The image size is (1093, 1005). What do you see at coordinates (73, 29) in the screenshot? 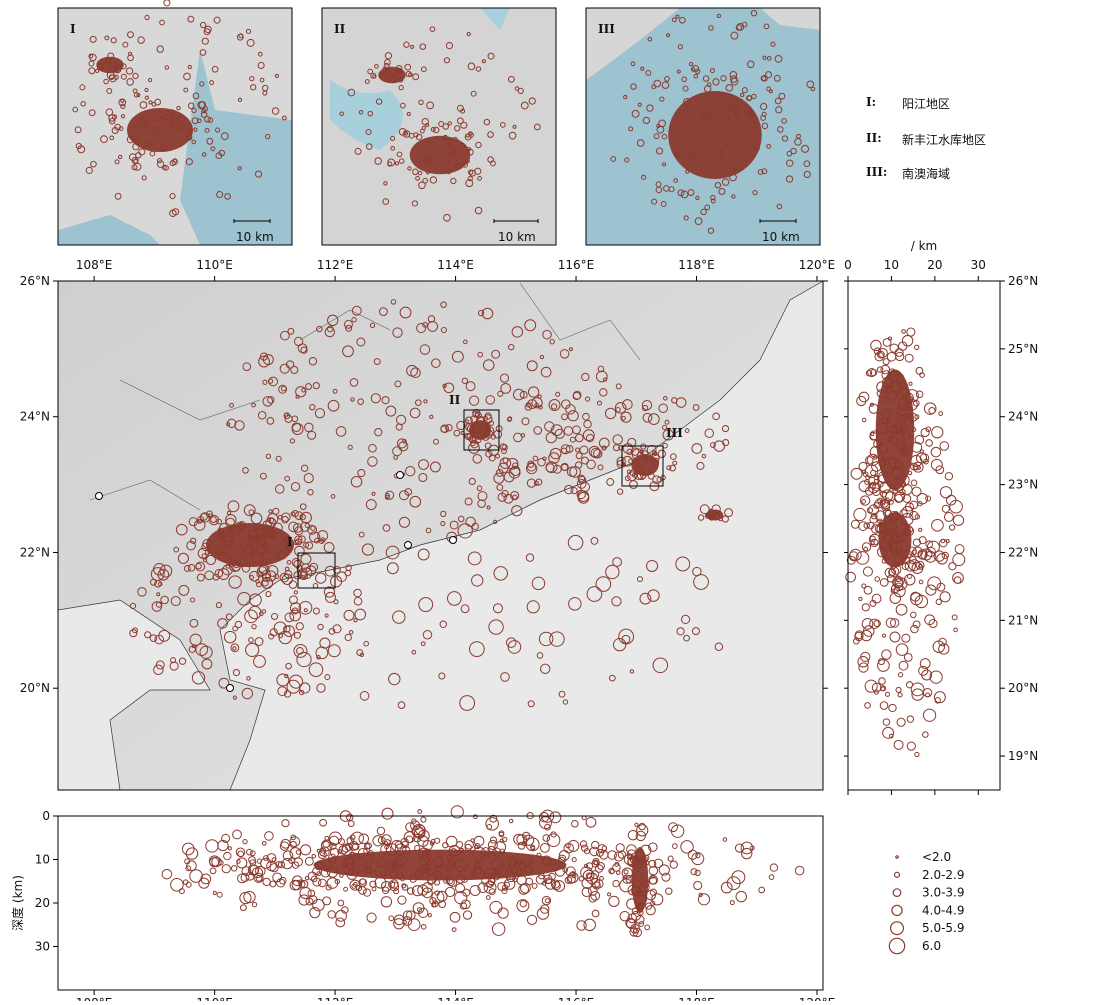
I see `inset-label: I` at bounding box center [73, 29].